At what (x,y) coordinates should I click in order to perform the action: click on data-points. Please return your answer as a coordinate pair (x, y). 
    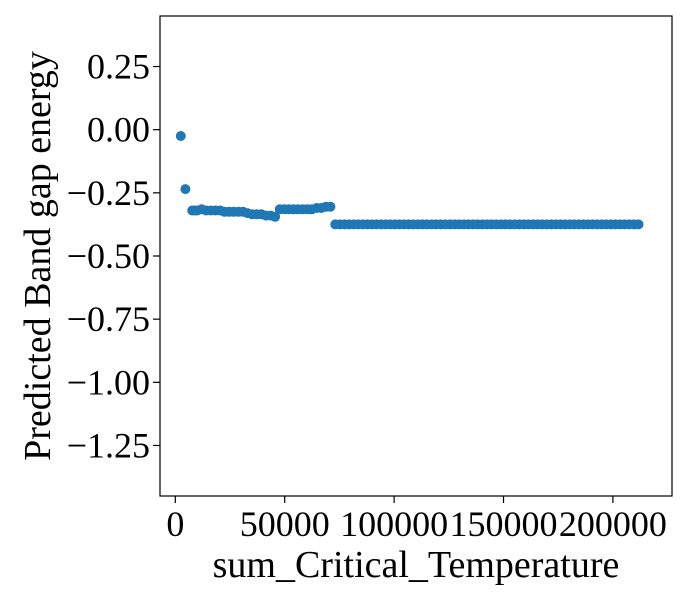
    Looking at the image, I should click on (409, 180).